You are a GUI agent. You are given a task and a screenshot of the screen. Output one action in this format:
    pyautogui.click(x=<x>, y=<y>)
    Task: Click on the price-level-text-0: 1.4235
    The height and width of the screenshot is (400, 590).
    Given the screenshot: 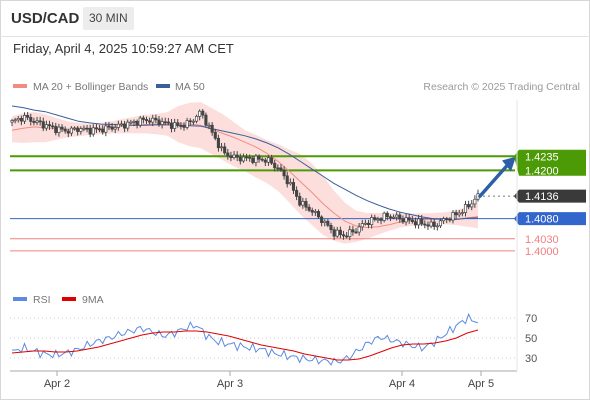 What is the action you would take?
    pyautogui.click(x=542, y=157)
    